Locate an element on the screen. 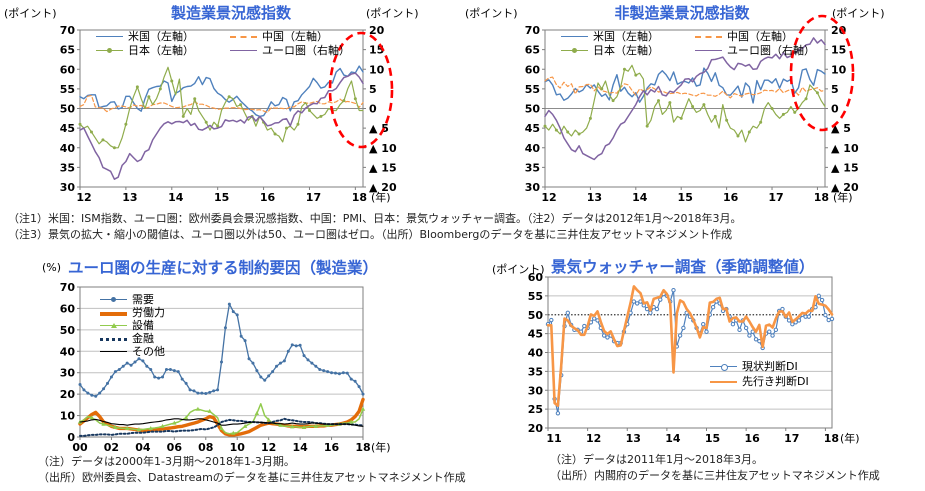  chart-title: 非製造業景況感指数 is located at coordinates (682, 13).